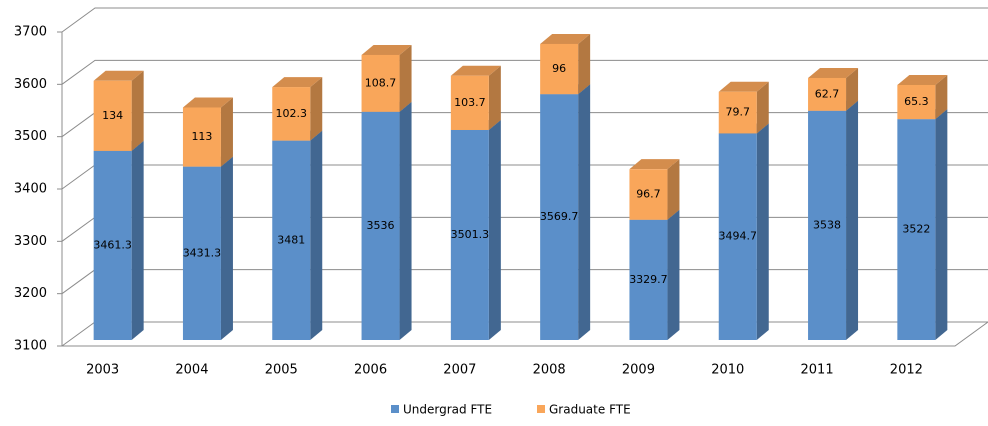  I want to click on value-label: 3536, so click(381, 225).